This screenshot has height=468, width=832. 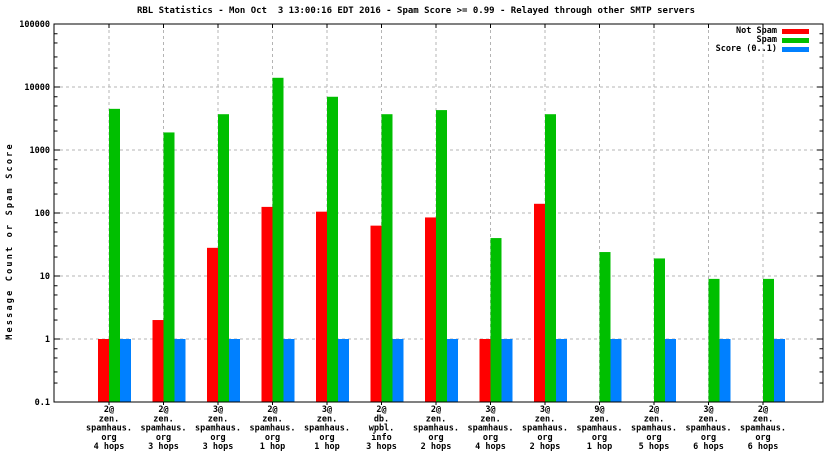 What do you see at coordinates (599, 410) in the screenshot?
I see `x-category-label: 9@` at bounding box center [599, 410].